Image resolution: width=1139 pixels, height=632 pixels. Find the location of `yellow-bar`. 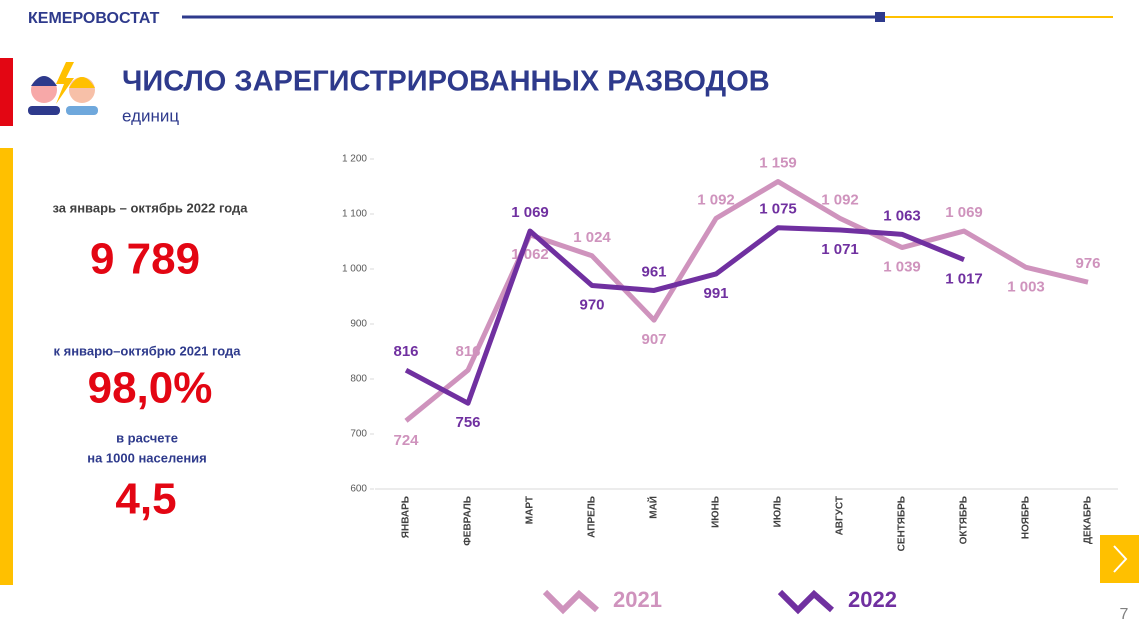

yellow-bar is located at coordinates (6, 366).